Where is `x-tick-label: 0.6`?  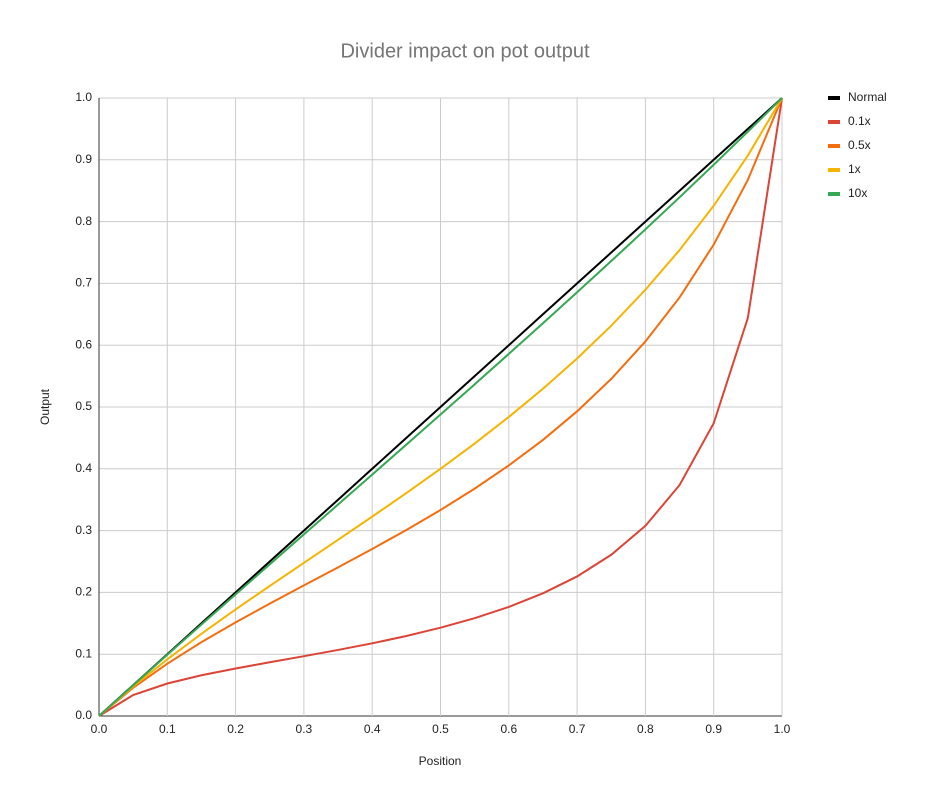 x-tick-label: 0.6 is located at coordinates (508, 729).